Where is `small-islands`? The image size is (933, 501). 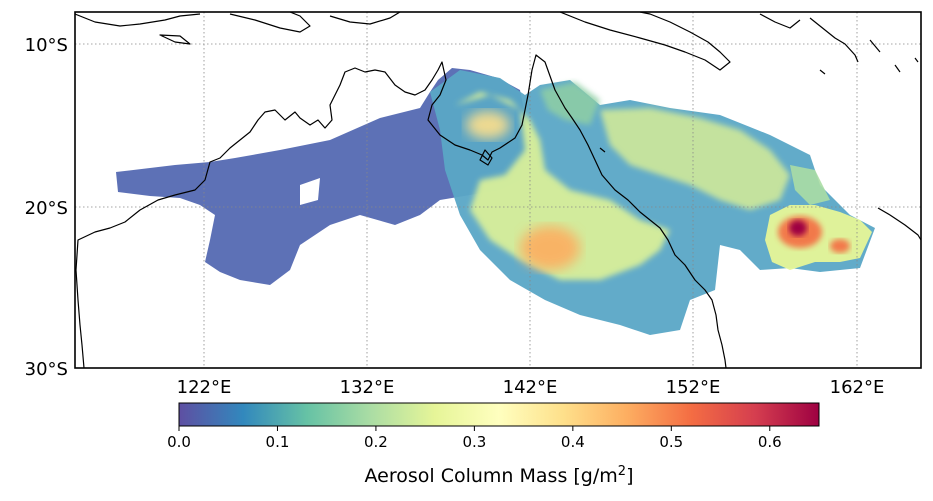
small-islands is located at coordinates (699, 111).